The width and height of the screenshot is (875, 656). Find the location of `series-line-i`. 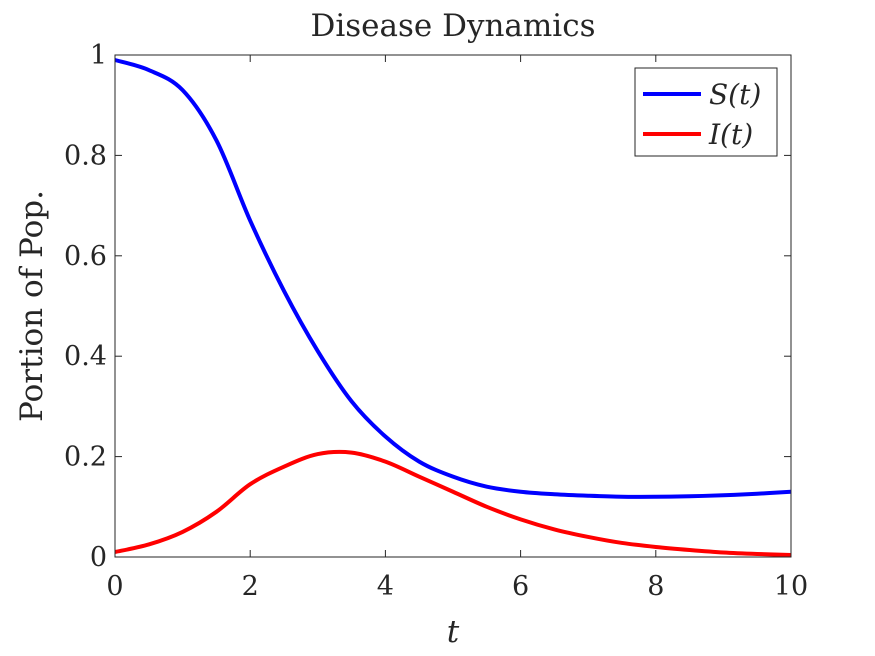

series-line-i is located at coordinates (453, 503).